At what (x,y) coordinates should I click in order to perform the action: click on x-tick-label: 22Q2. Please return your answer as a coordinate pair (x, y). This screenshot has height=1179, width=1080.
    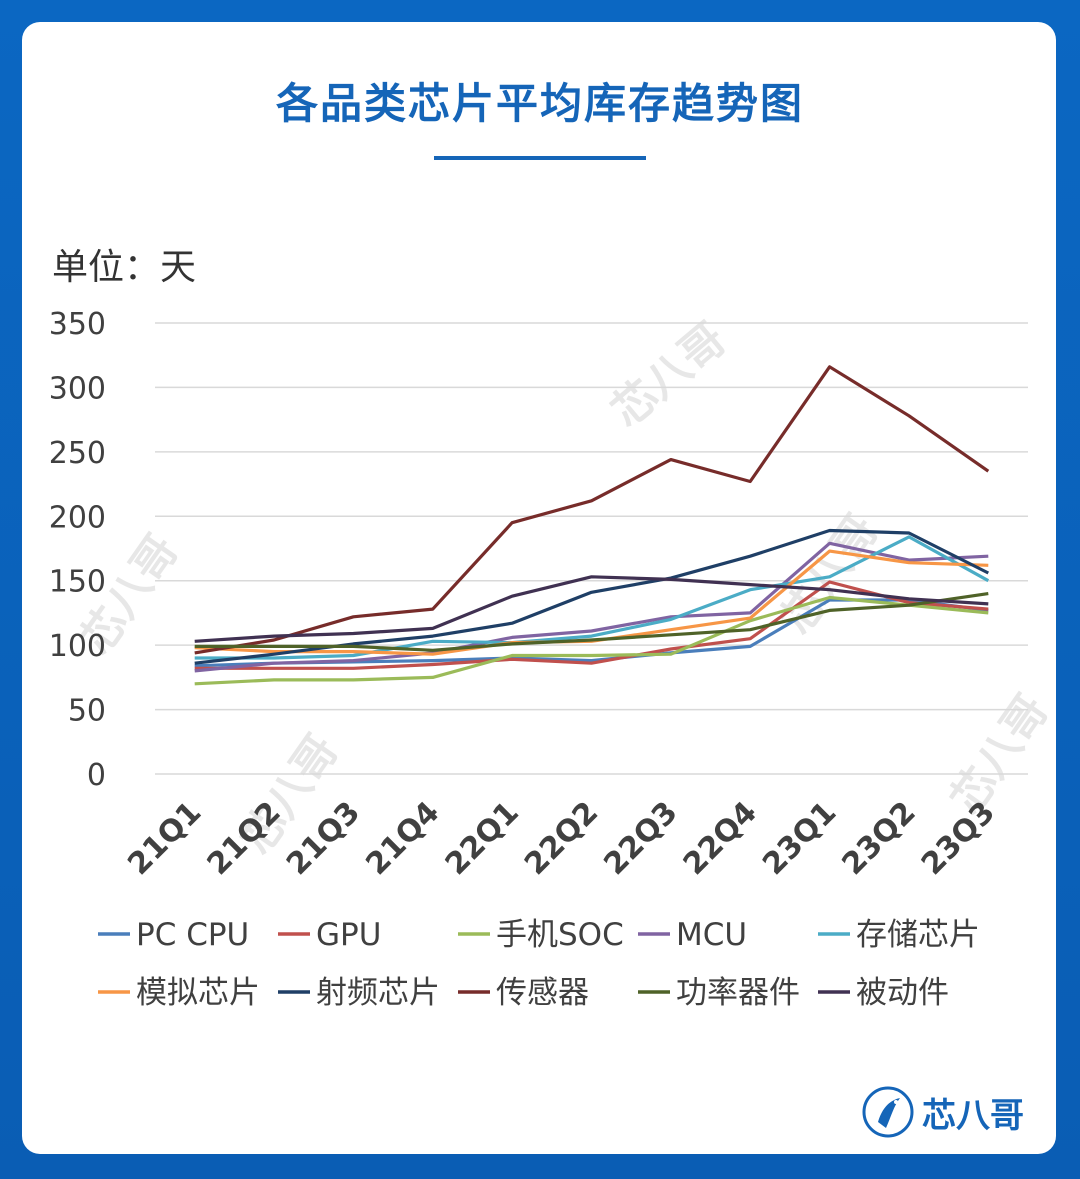
    Looking at the image, I should click on (561, 838).